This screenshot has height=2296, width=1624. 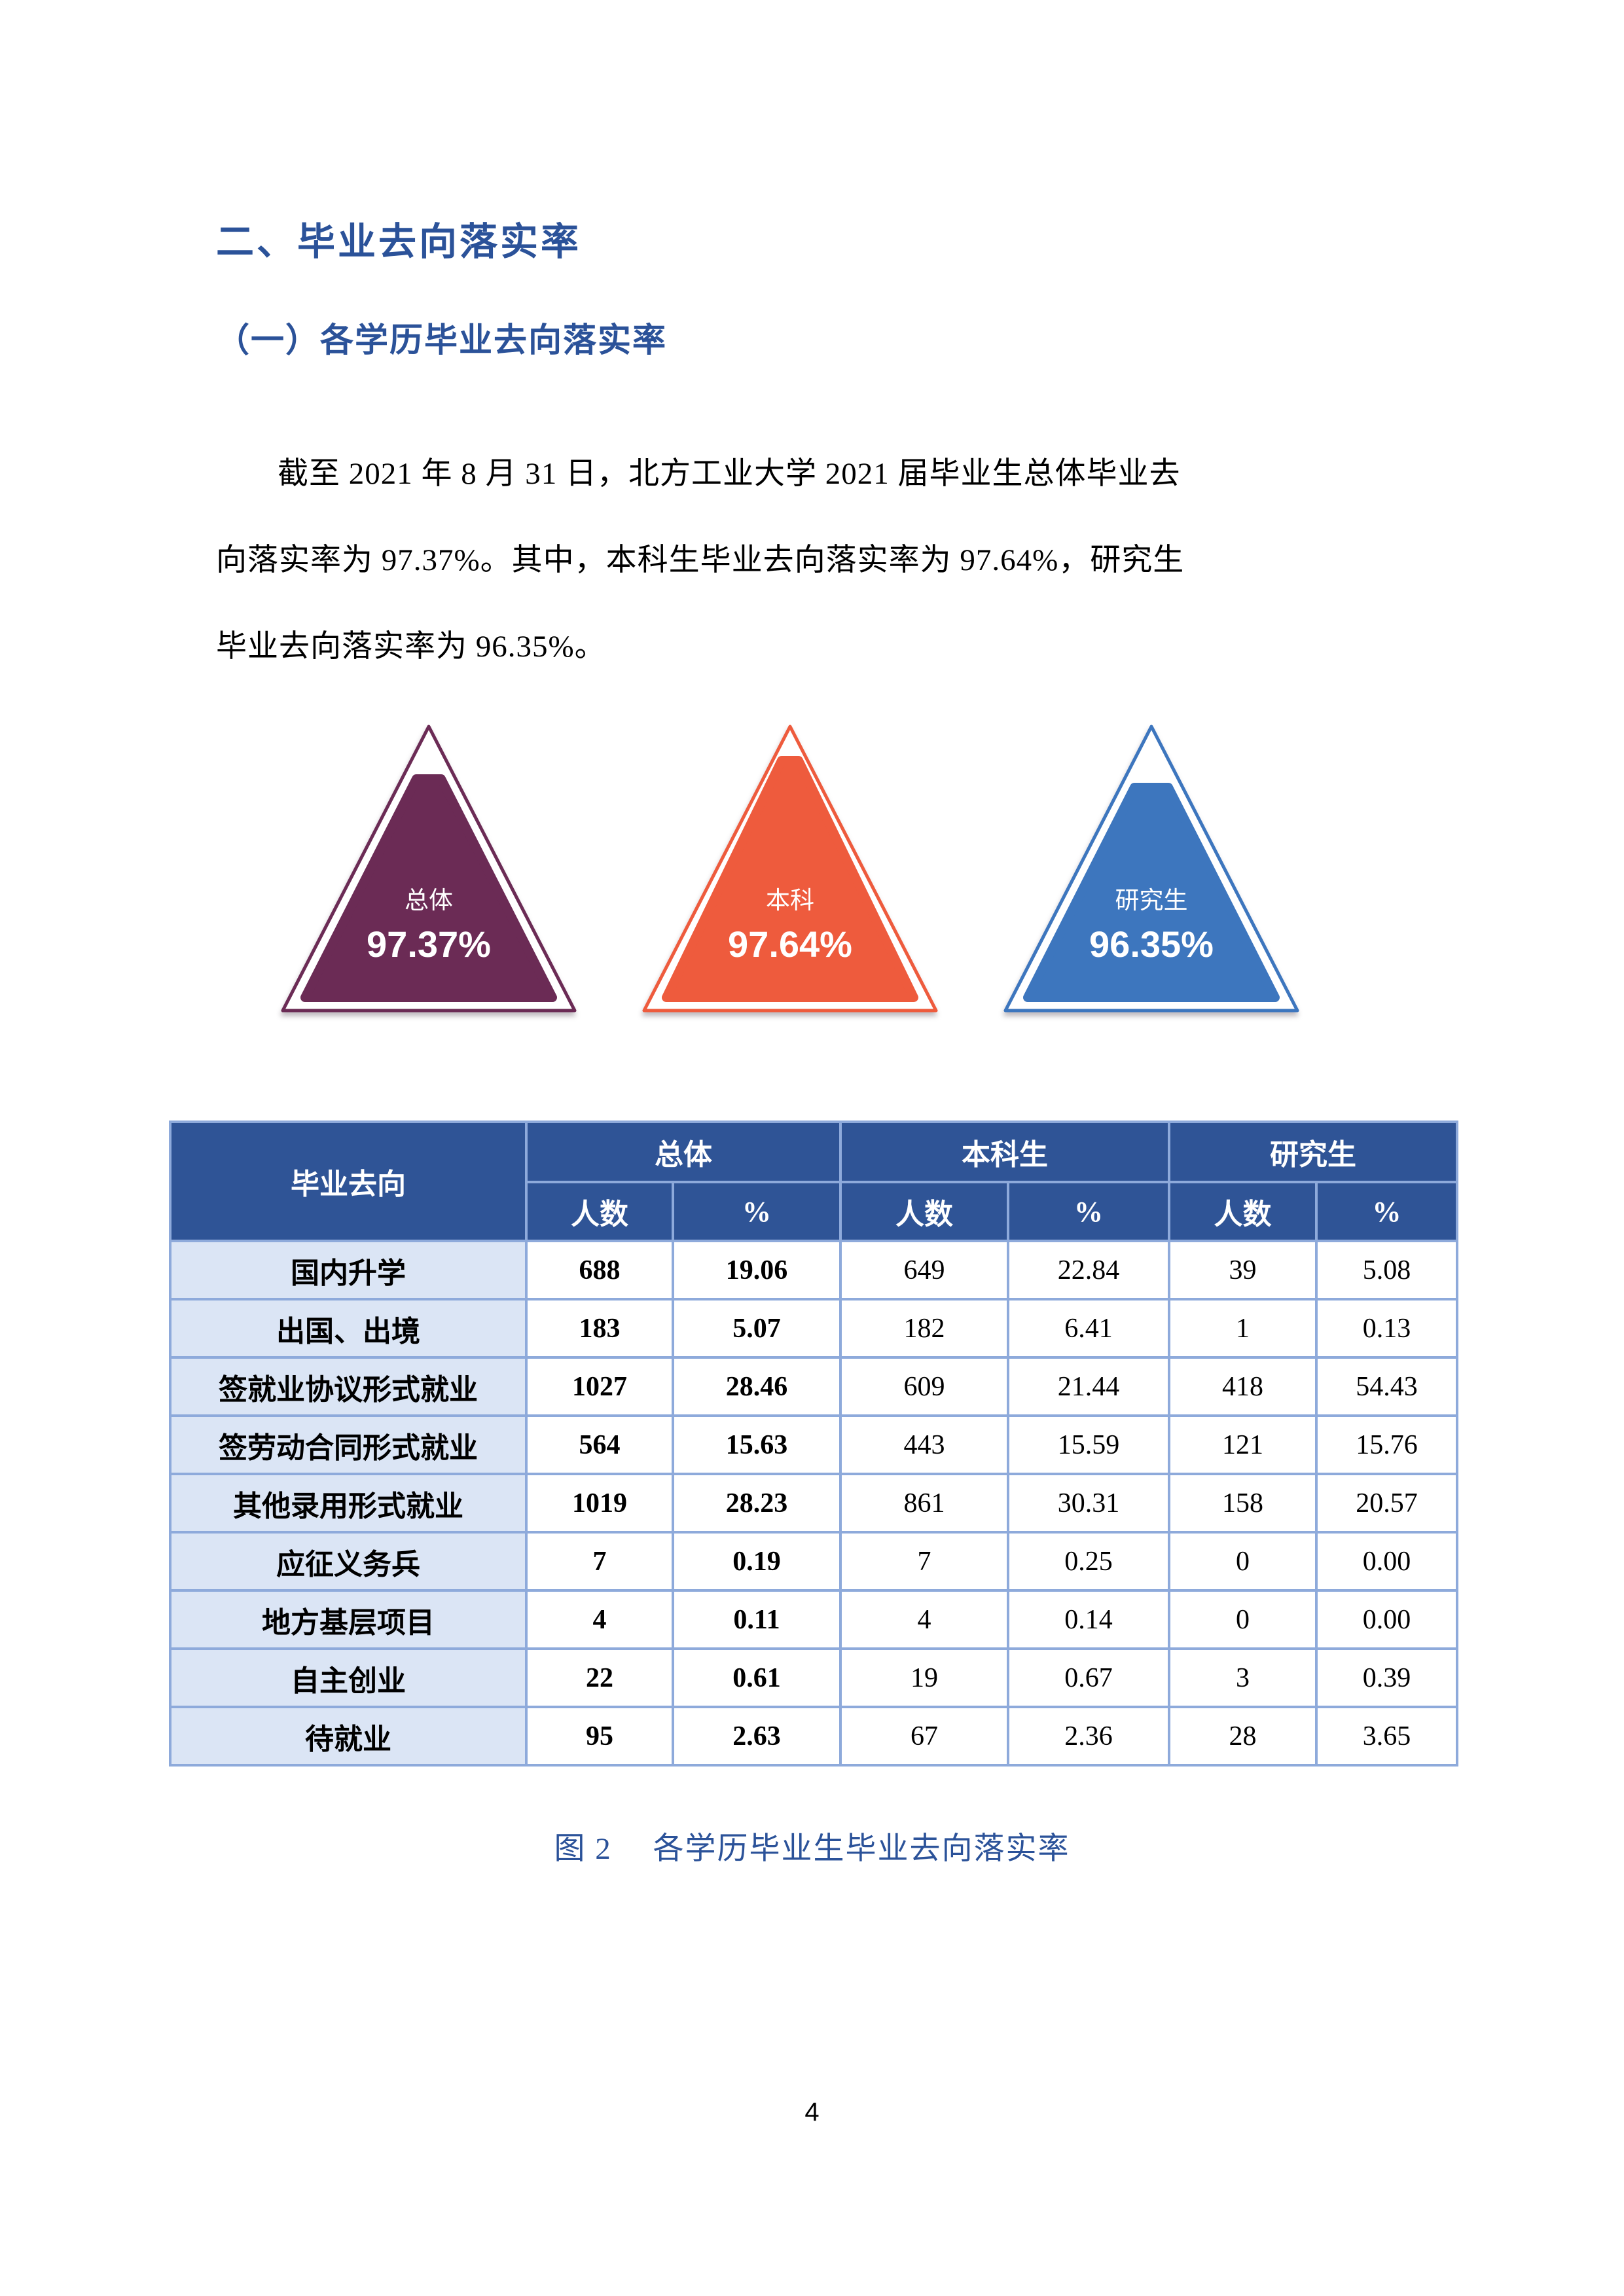 I want to click on cell: 688, so click(x=599, y=1270).